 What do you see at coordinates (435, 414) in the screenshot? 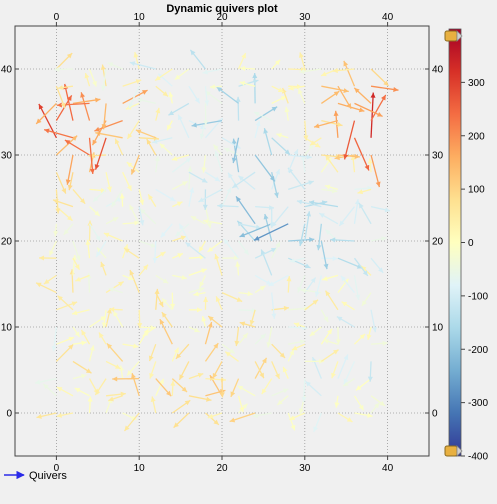
I see `y-tick-label-right: 0` at bounding box center [435, 414].